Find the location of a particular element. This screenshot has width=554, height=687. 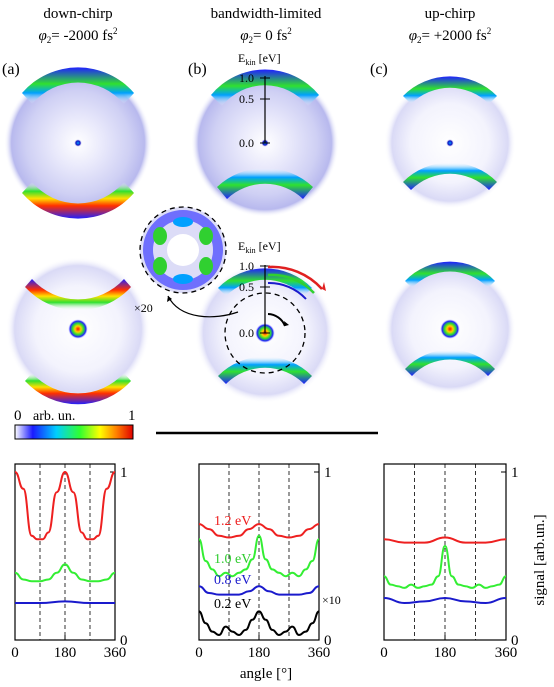

x-axis-title: angle [°] is located at coordinates (266, 674).